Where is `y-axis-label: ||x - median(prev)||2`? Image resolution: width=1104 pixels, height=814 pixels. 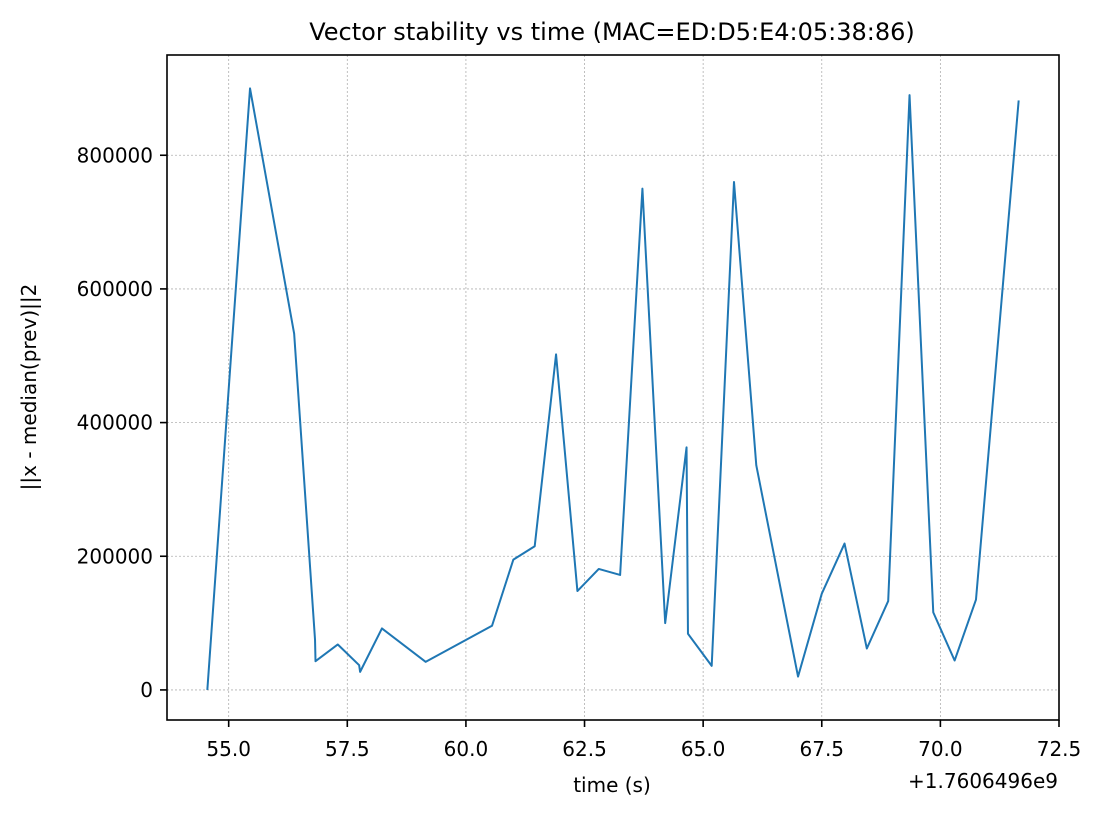 y-axis-label: ||x - median(prev)||2 is located at coordinates (29, 387).